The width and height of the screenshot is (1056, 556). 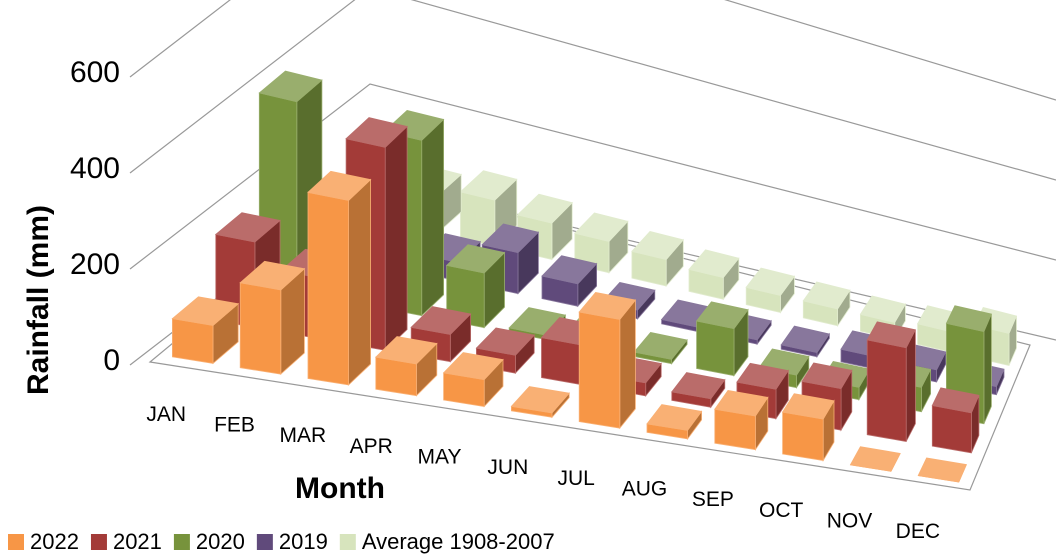 I want to click on x-tick-label: JUL, so click(x=575, y=478).